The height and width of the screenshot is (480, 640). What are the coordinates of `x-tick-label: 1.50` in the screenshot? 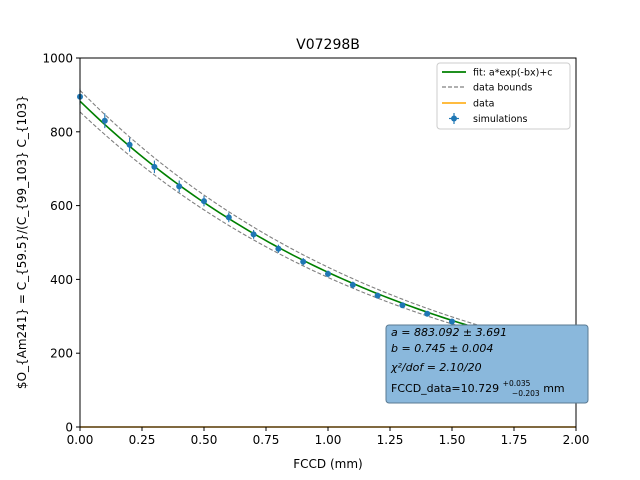 It's located at (452, 440).